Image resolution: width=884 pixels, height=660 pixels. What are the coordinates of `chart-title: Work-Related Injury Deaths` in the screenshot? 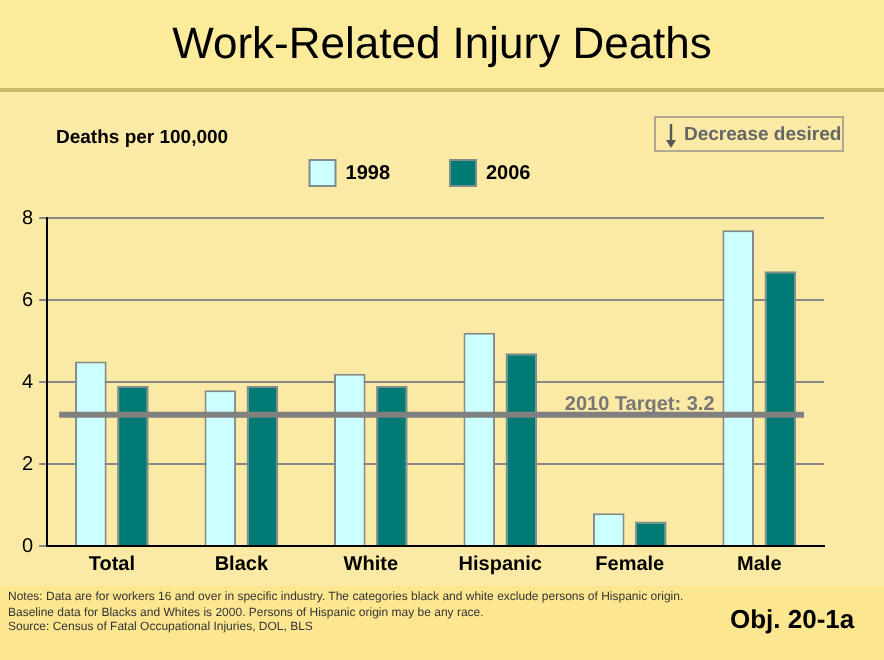 It's located at (442, 46).